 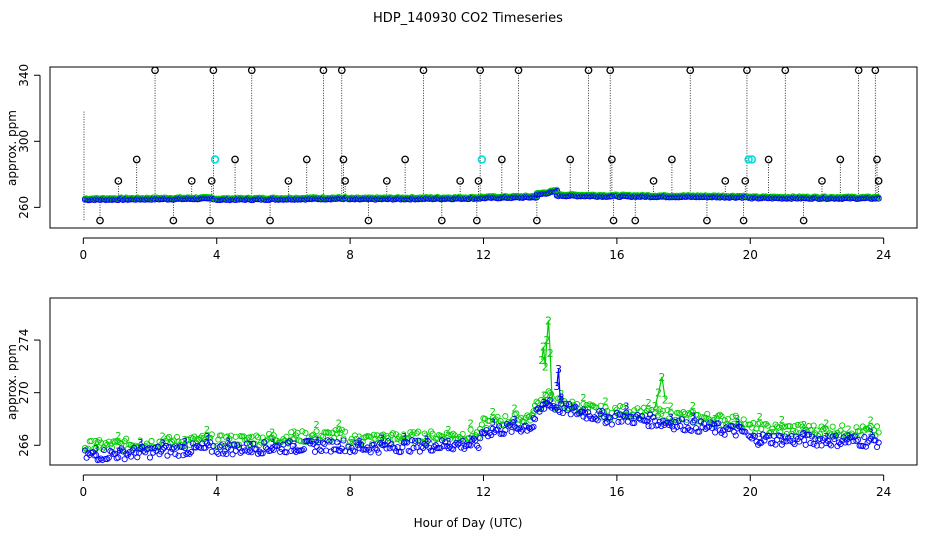 I want to click on y-tick-label: 266, so click(x=24, y=445).